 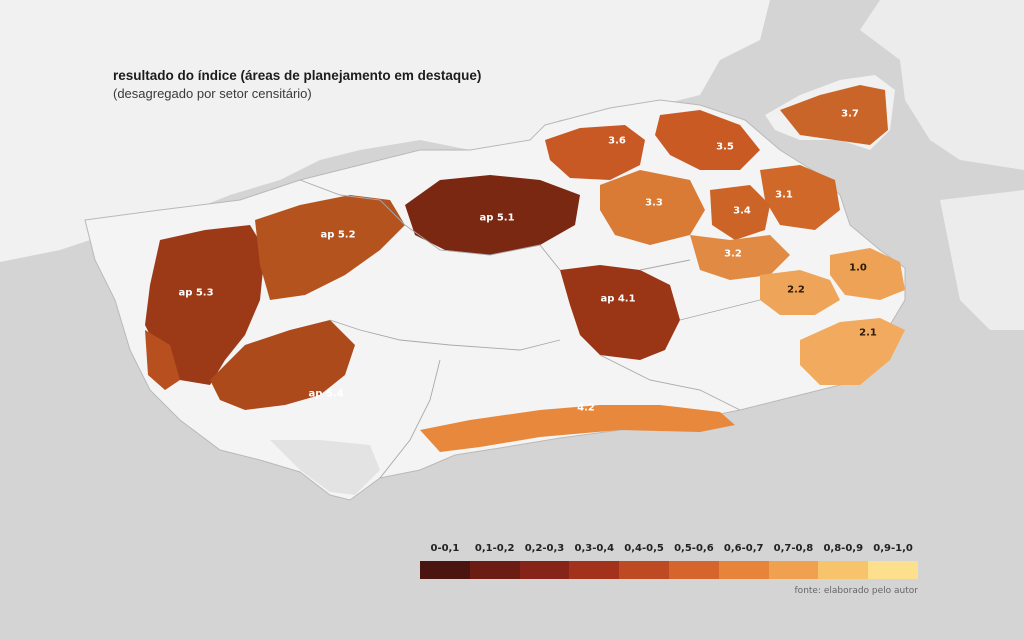 I want to click on legend-label: 0,9-1,0, so click(x=893, y=548).